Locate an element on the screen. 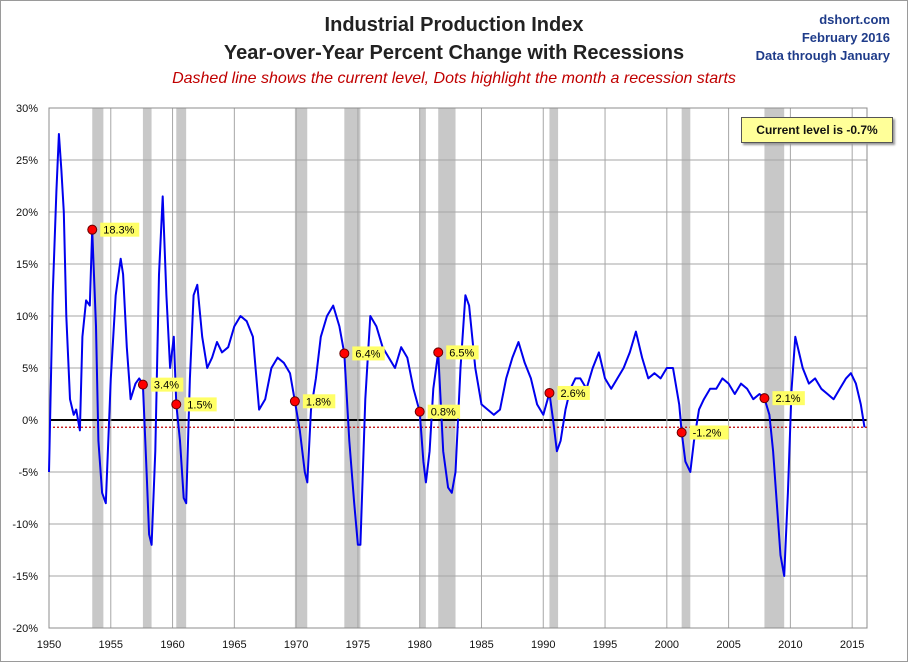 This screenshot has height=662, width=908. y-tick-label: 30% is located at coordinates (27, 109).